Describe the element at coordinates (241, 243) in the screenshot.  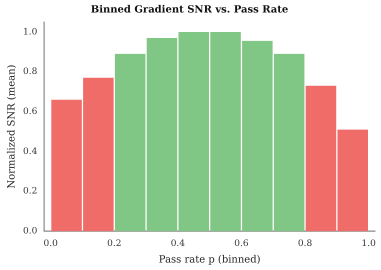
I see `x-tick-label: 0.6` at that location.